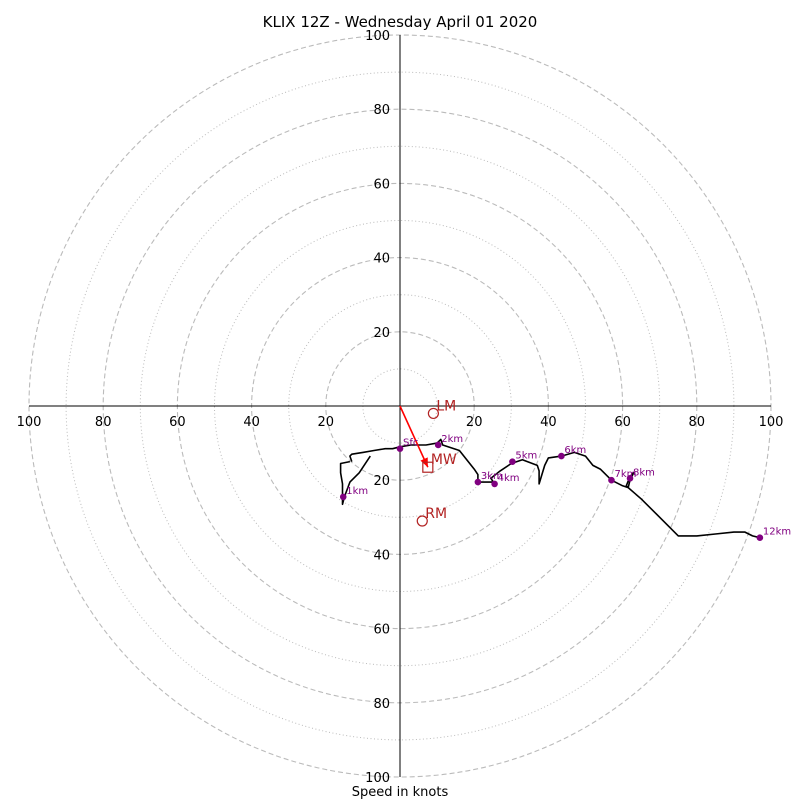  I want to click on hodograph-trace, so click(550, 488).